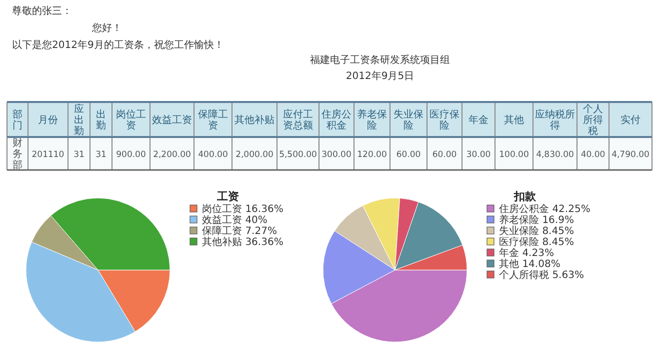  What do you see at coordinates (409, 120) in the screenshot?
I see `category-label: 失业保险` at bounding box center [409, 120].